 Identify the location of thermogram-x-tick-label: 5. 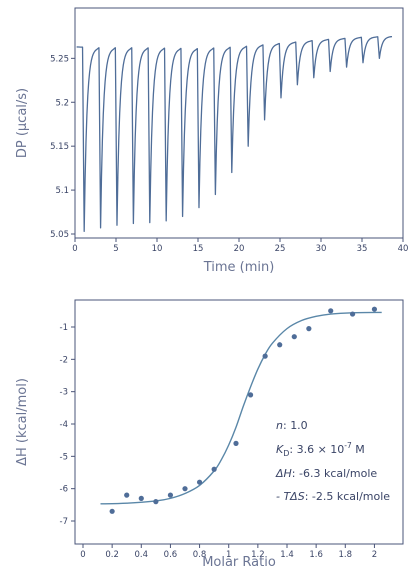
(115, 249).